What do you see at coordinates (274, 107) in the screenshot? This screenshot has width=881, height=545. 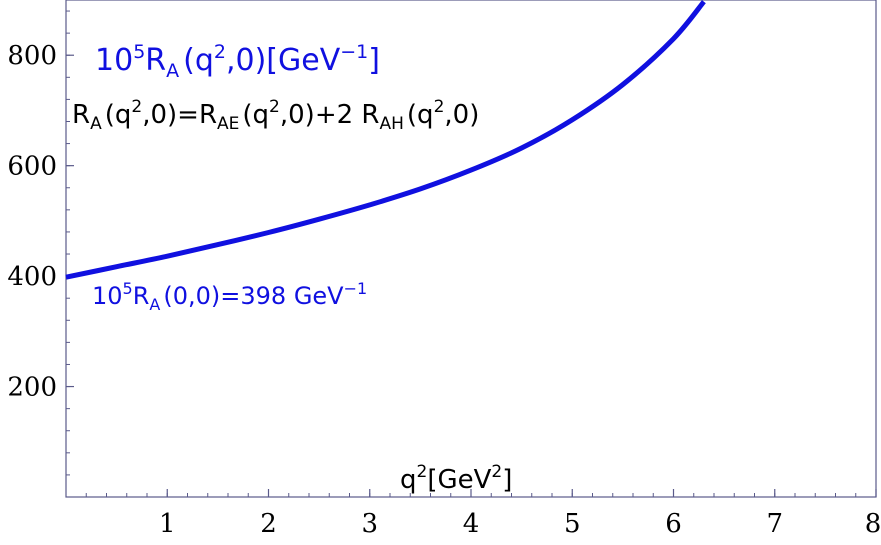 I see `formula-p4-exp: 2` at bounding box center [274, 107].